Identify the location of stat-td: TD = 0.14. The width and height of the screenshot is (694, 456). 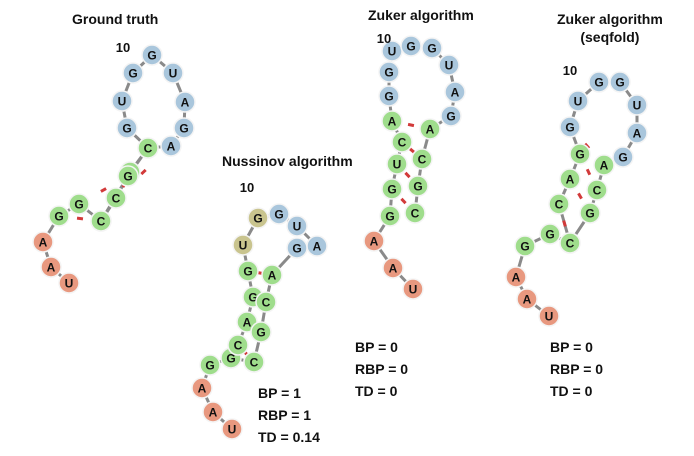
(289, 437).